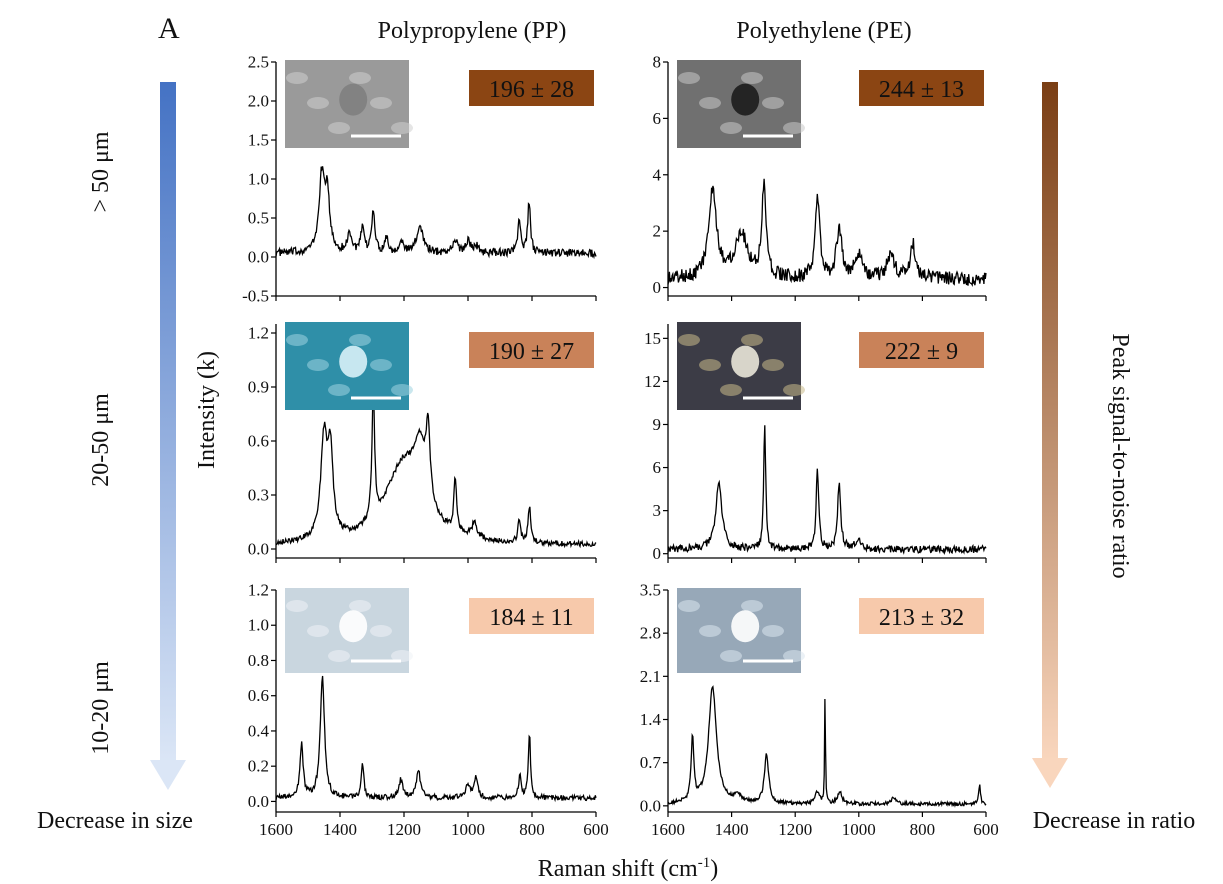 This screenshot has width=1223, height=884. Describe the element at coordinates (258, 495) in the screenshot. I see `y-tick-label: 0.3` at that location.